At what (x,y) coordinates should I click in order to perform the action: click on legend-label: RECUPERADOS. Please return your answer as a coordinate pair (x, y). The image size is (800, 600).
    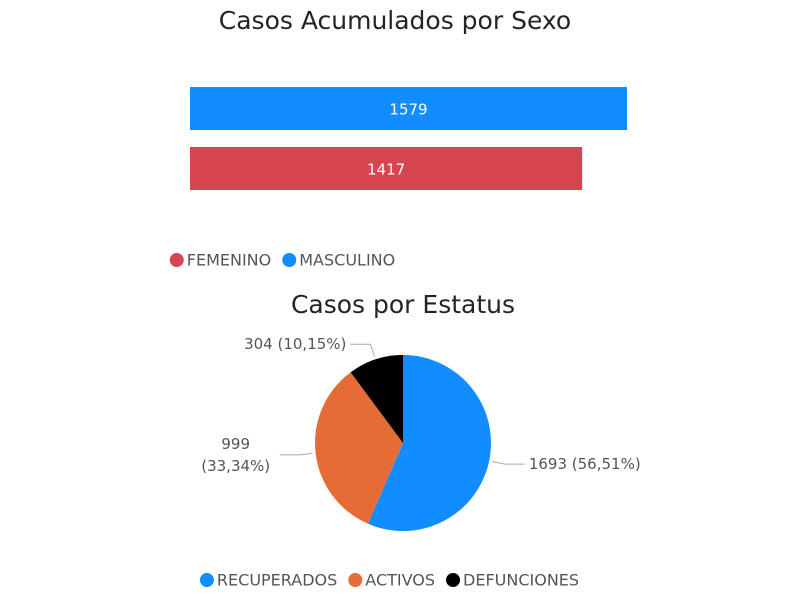
    Looking at the image, I should click on (277, 580).